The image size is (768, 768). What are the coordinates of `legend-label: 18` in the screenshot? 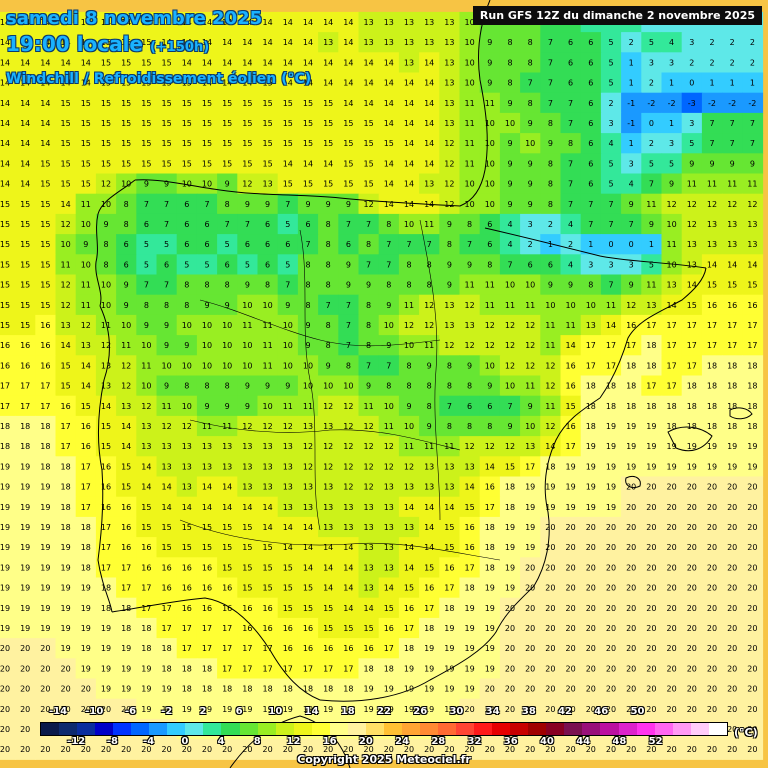 It's located at (347, 711).